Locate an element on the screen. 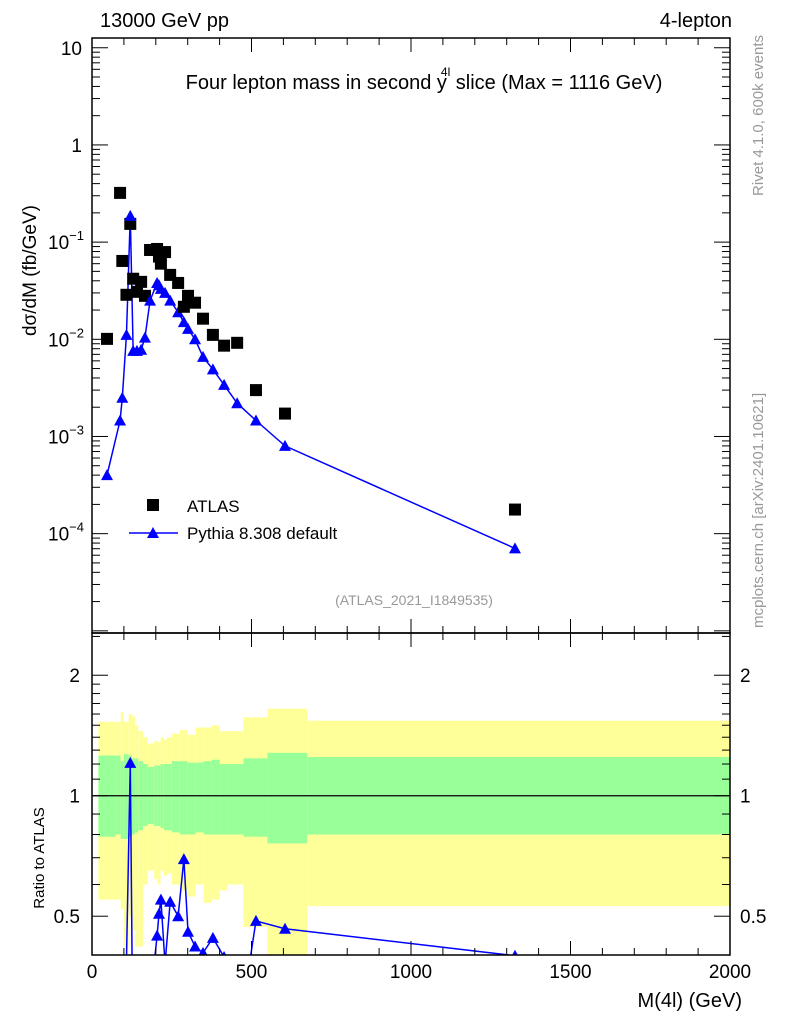 The image size is (786, 1029). x-tick-label: 0 is located at coordinates (92, 972).